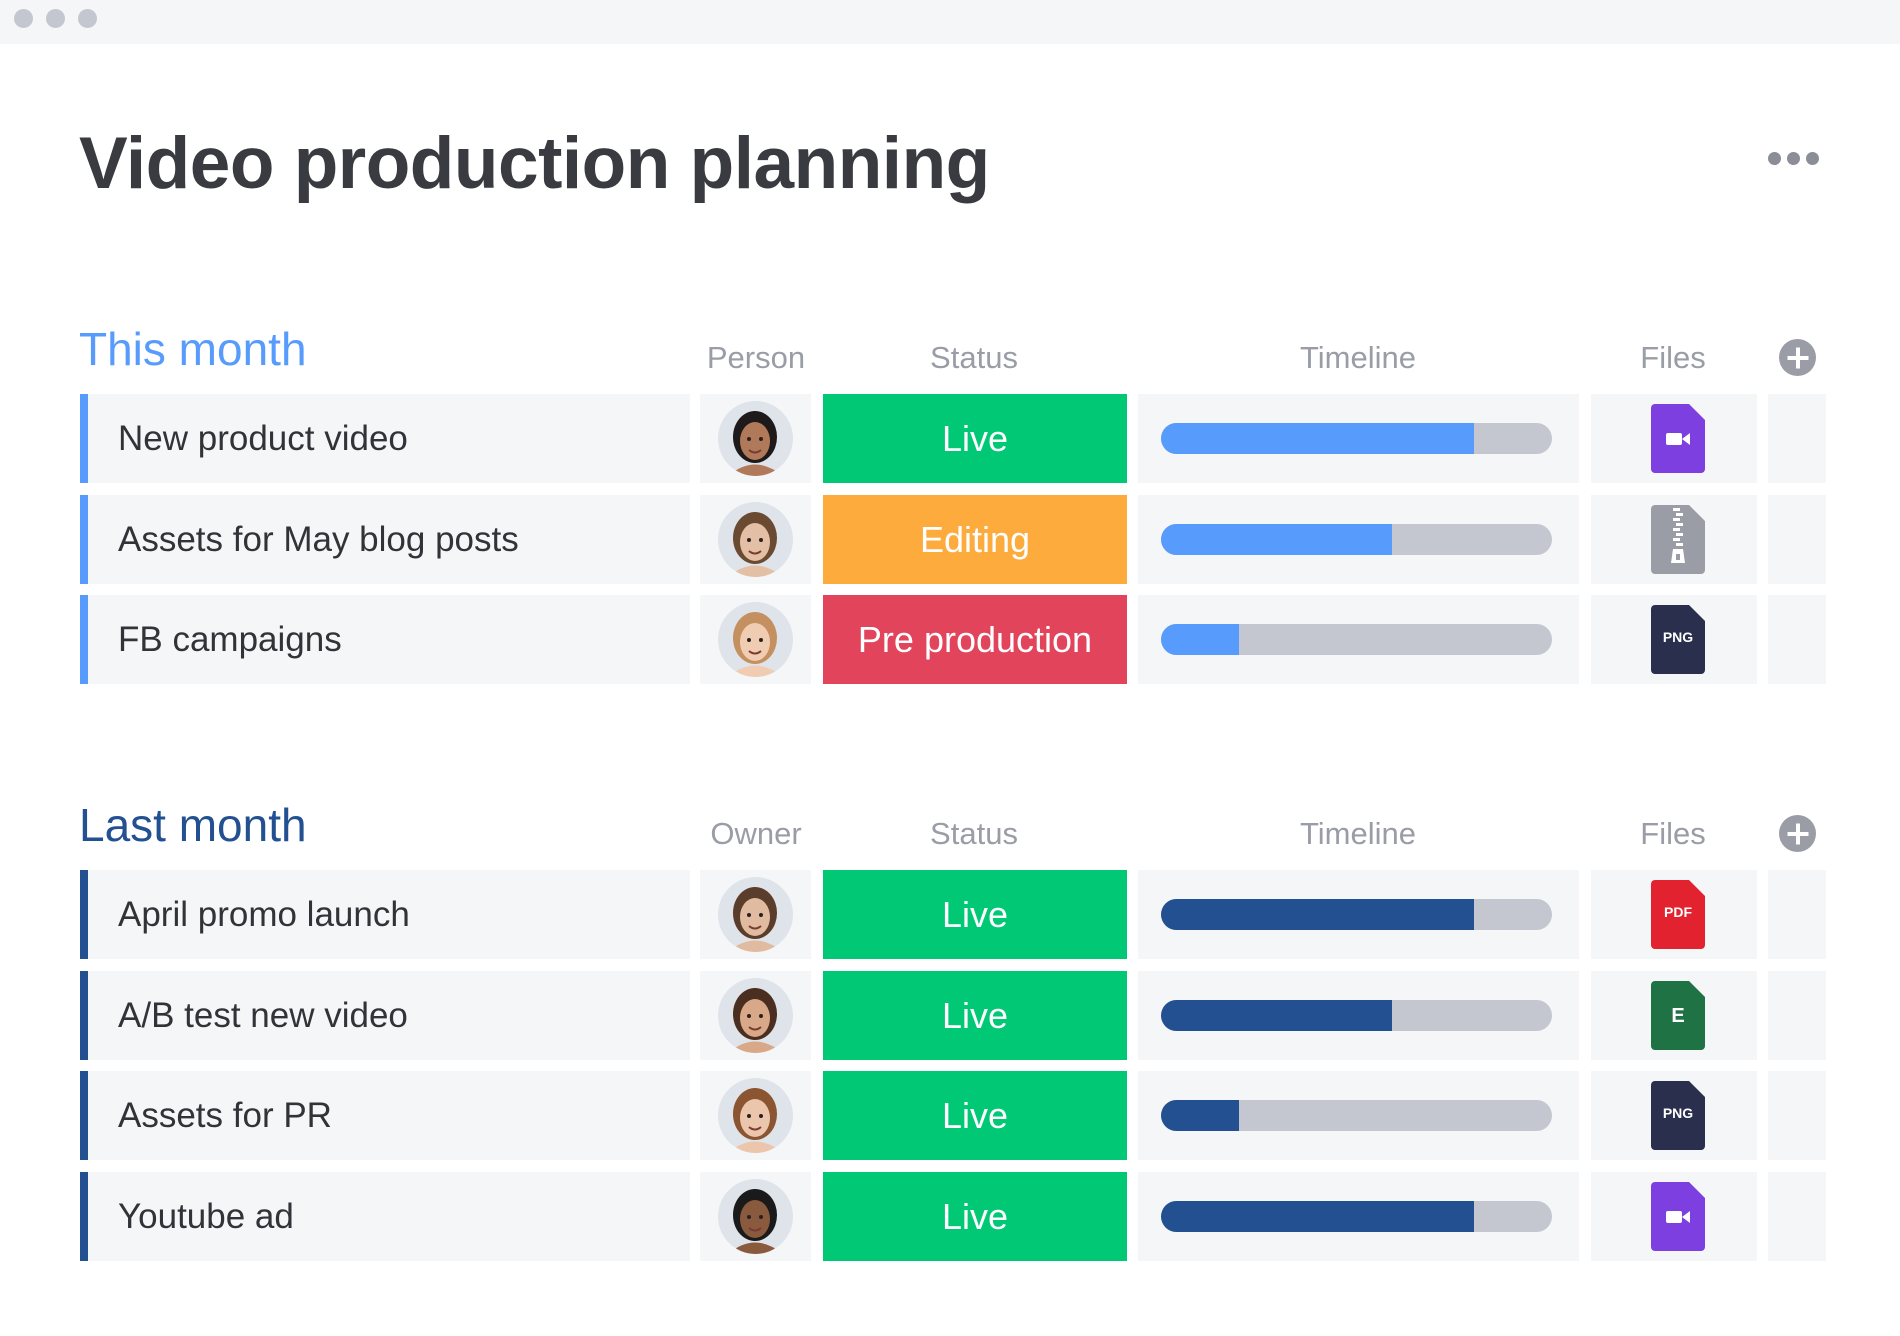 The width and height of the screenshot is (1900, 1336). What do you see at coordinates (389, 640) in the screenshot?
I see `item-name: FB campaigns` at bounding box center [389, 640].